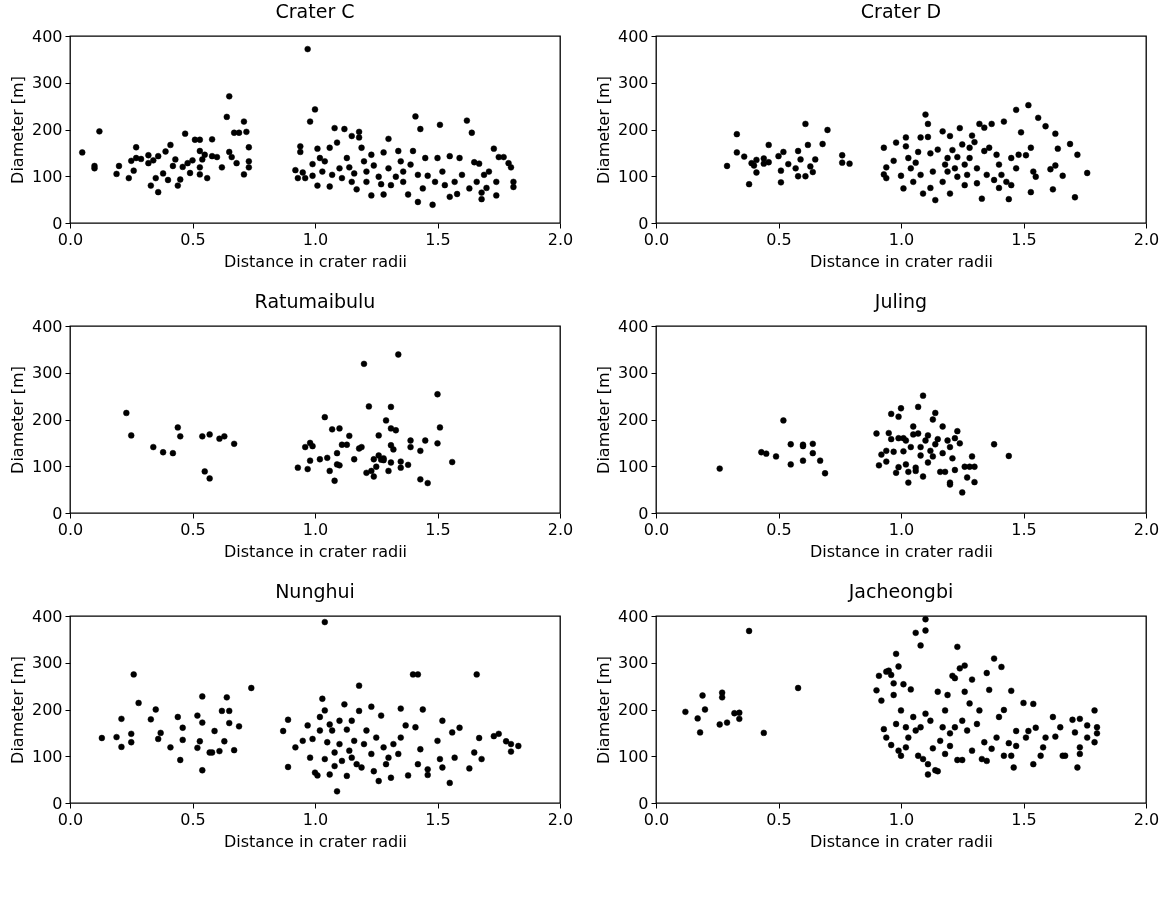 This screenshot has width=1176, height=923. I want to click on chart-title: Nunghui, so click(315, 591).